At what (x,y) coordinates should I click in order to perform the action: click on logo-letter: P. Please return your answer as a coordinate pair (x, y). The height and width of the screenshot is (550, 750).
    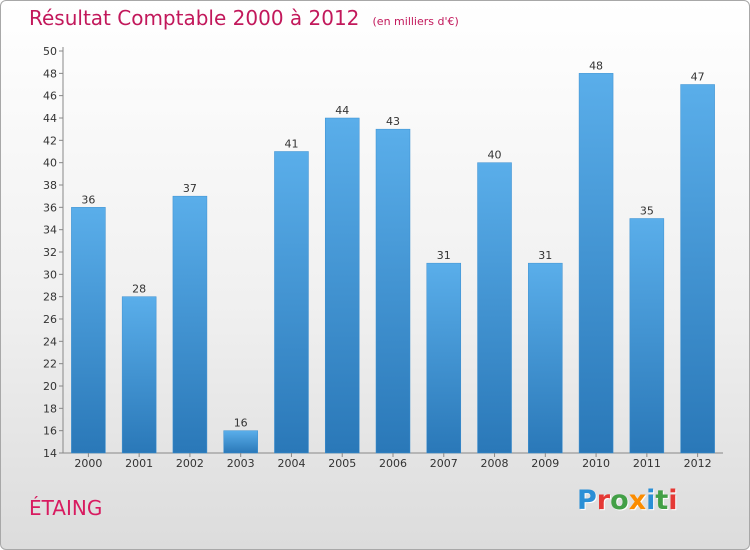
    Looking at the image, I should click on (587, 500).